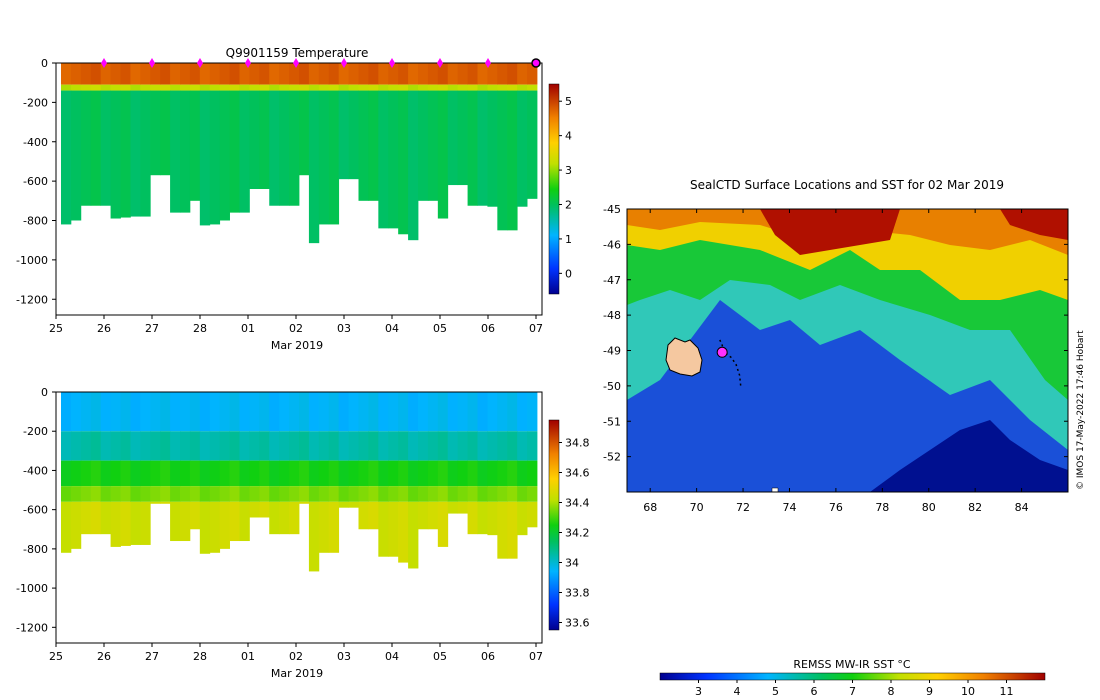 This screenshot has width=1100, height=700. Describe the element at coordinates (852, 676) in the screenshot. I see `sst-colorbar` at that location.